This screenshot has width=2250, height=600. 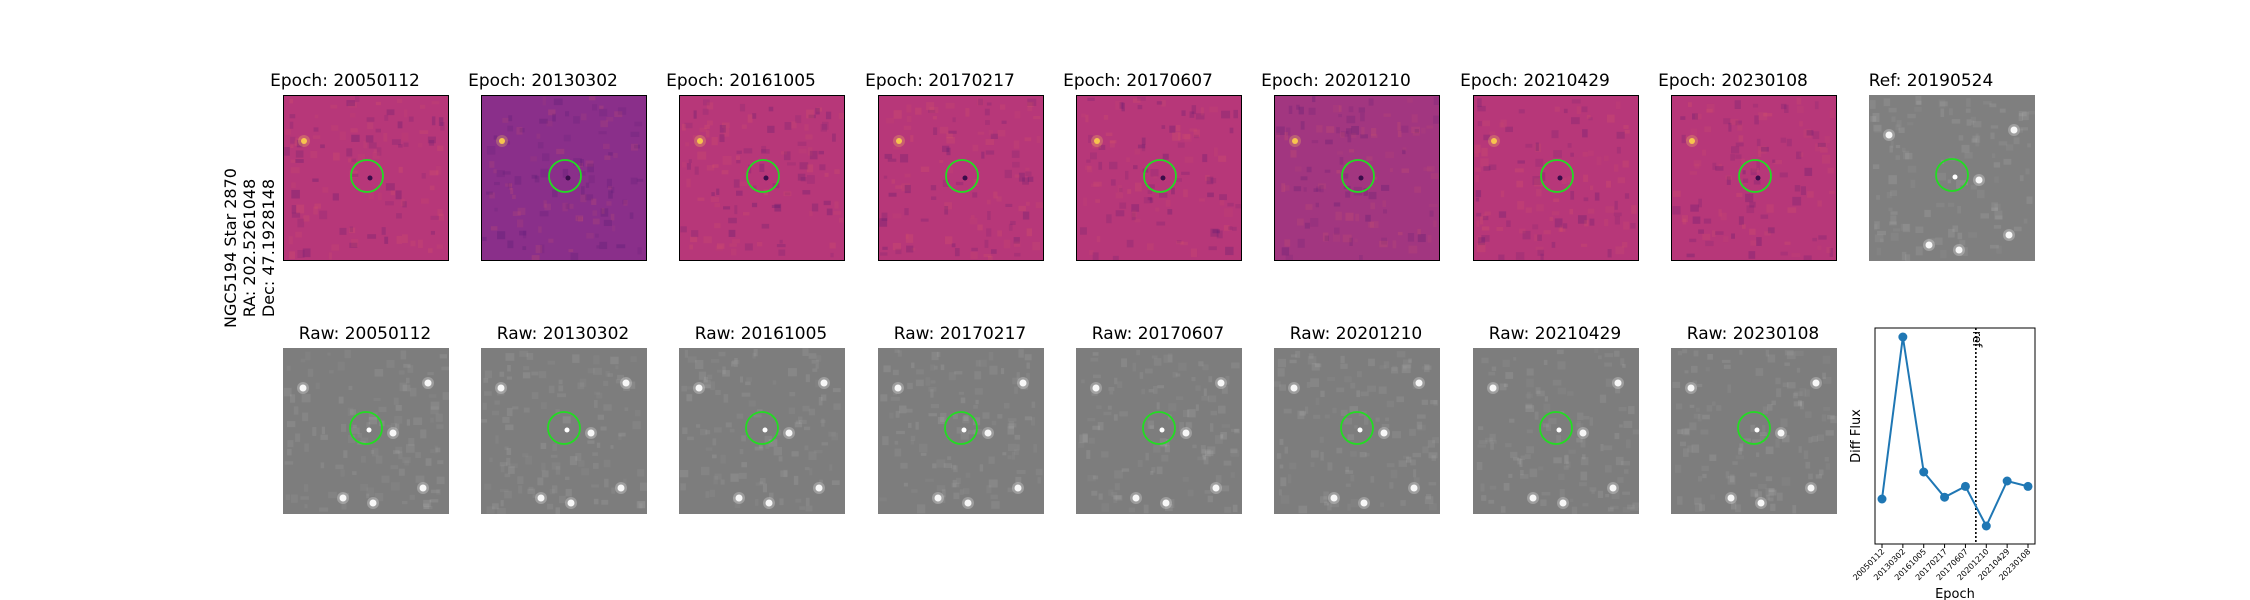 I want to click on target-circle, so click(x=1556, y=428).